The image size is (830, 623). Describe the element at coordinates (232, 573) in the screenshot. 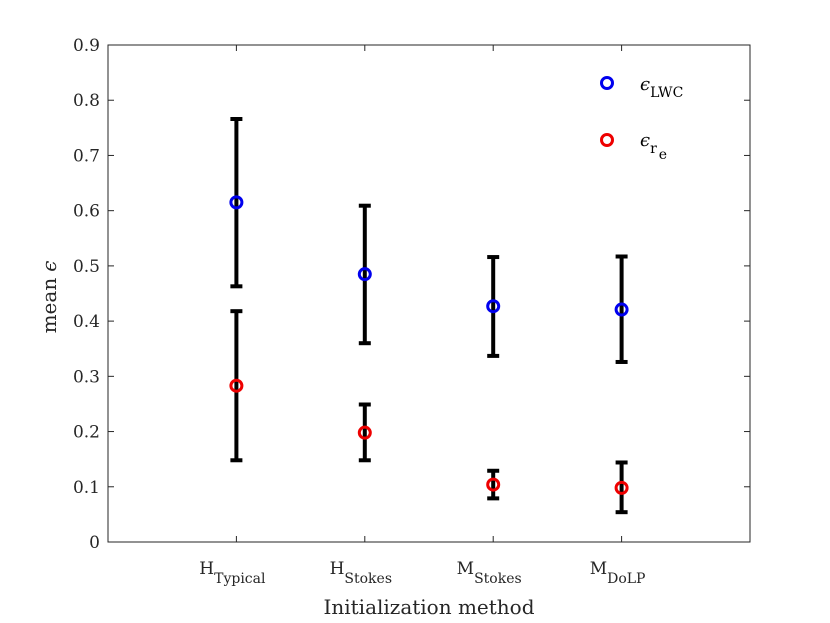

I see `x-tick-label: HTypical` at that location.